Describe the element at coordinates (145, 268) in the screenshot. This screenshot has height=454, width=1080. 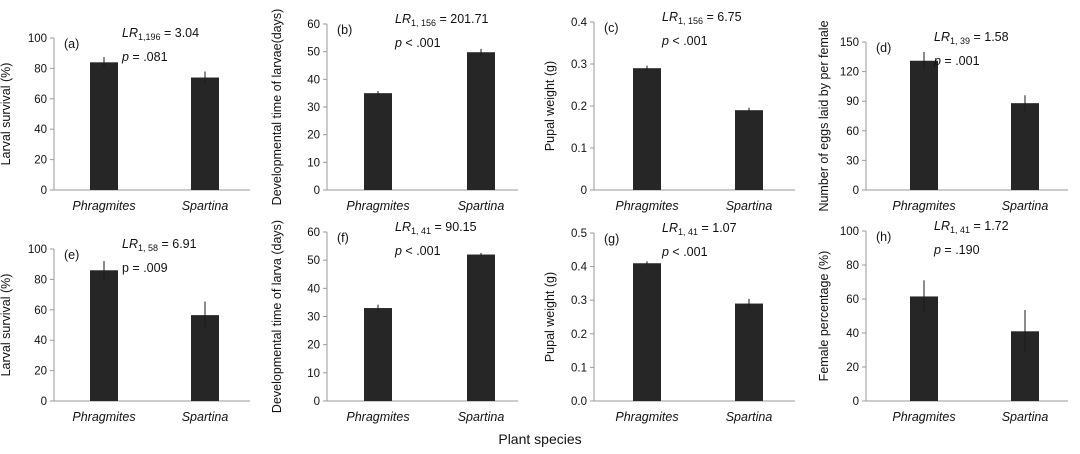
I see `stat-p-text: p = .009` at that location.